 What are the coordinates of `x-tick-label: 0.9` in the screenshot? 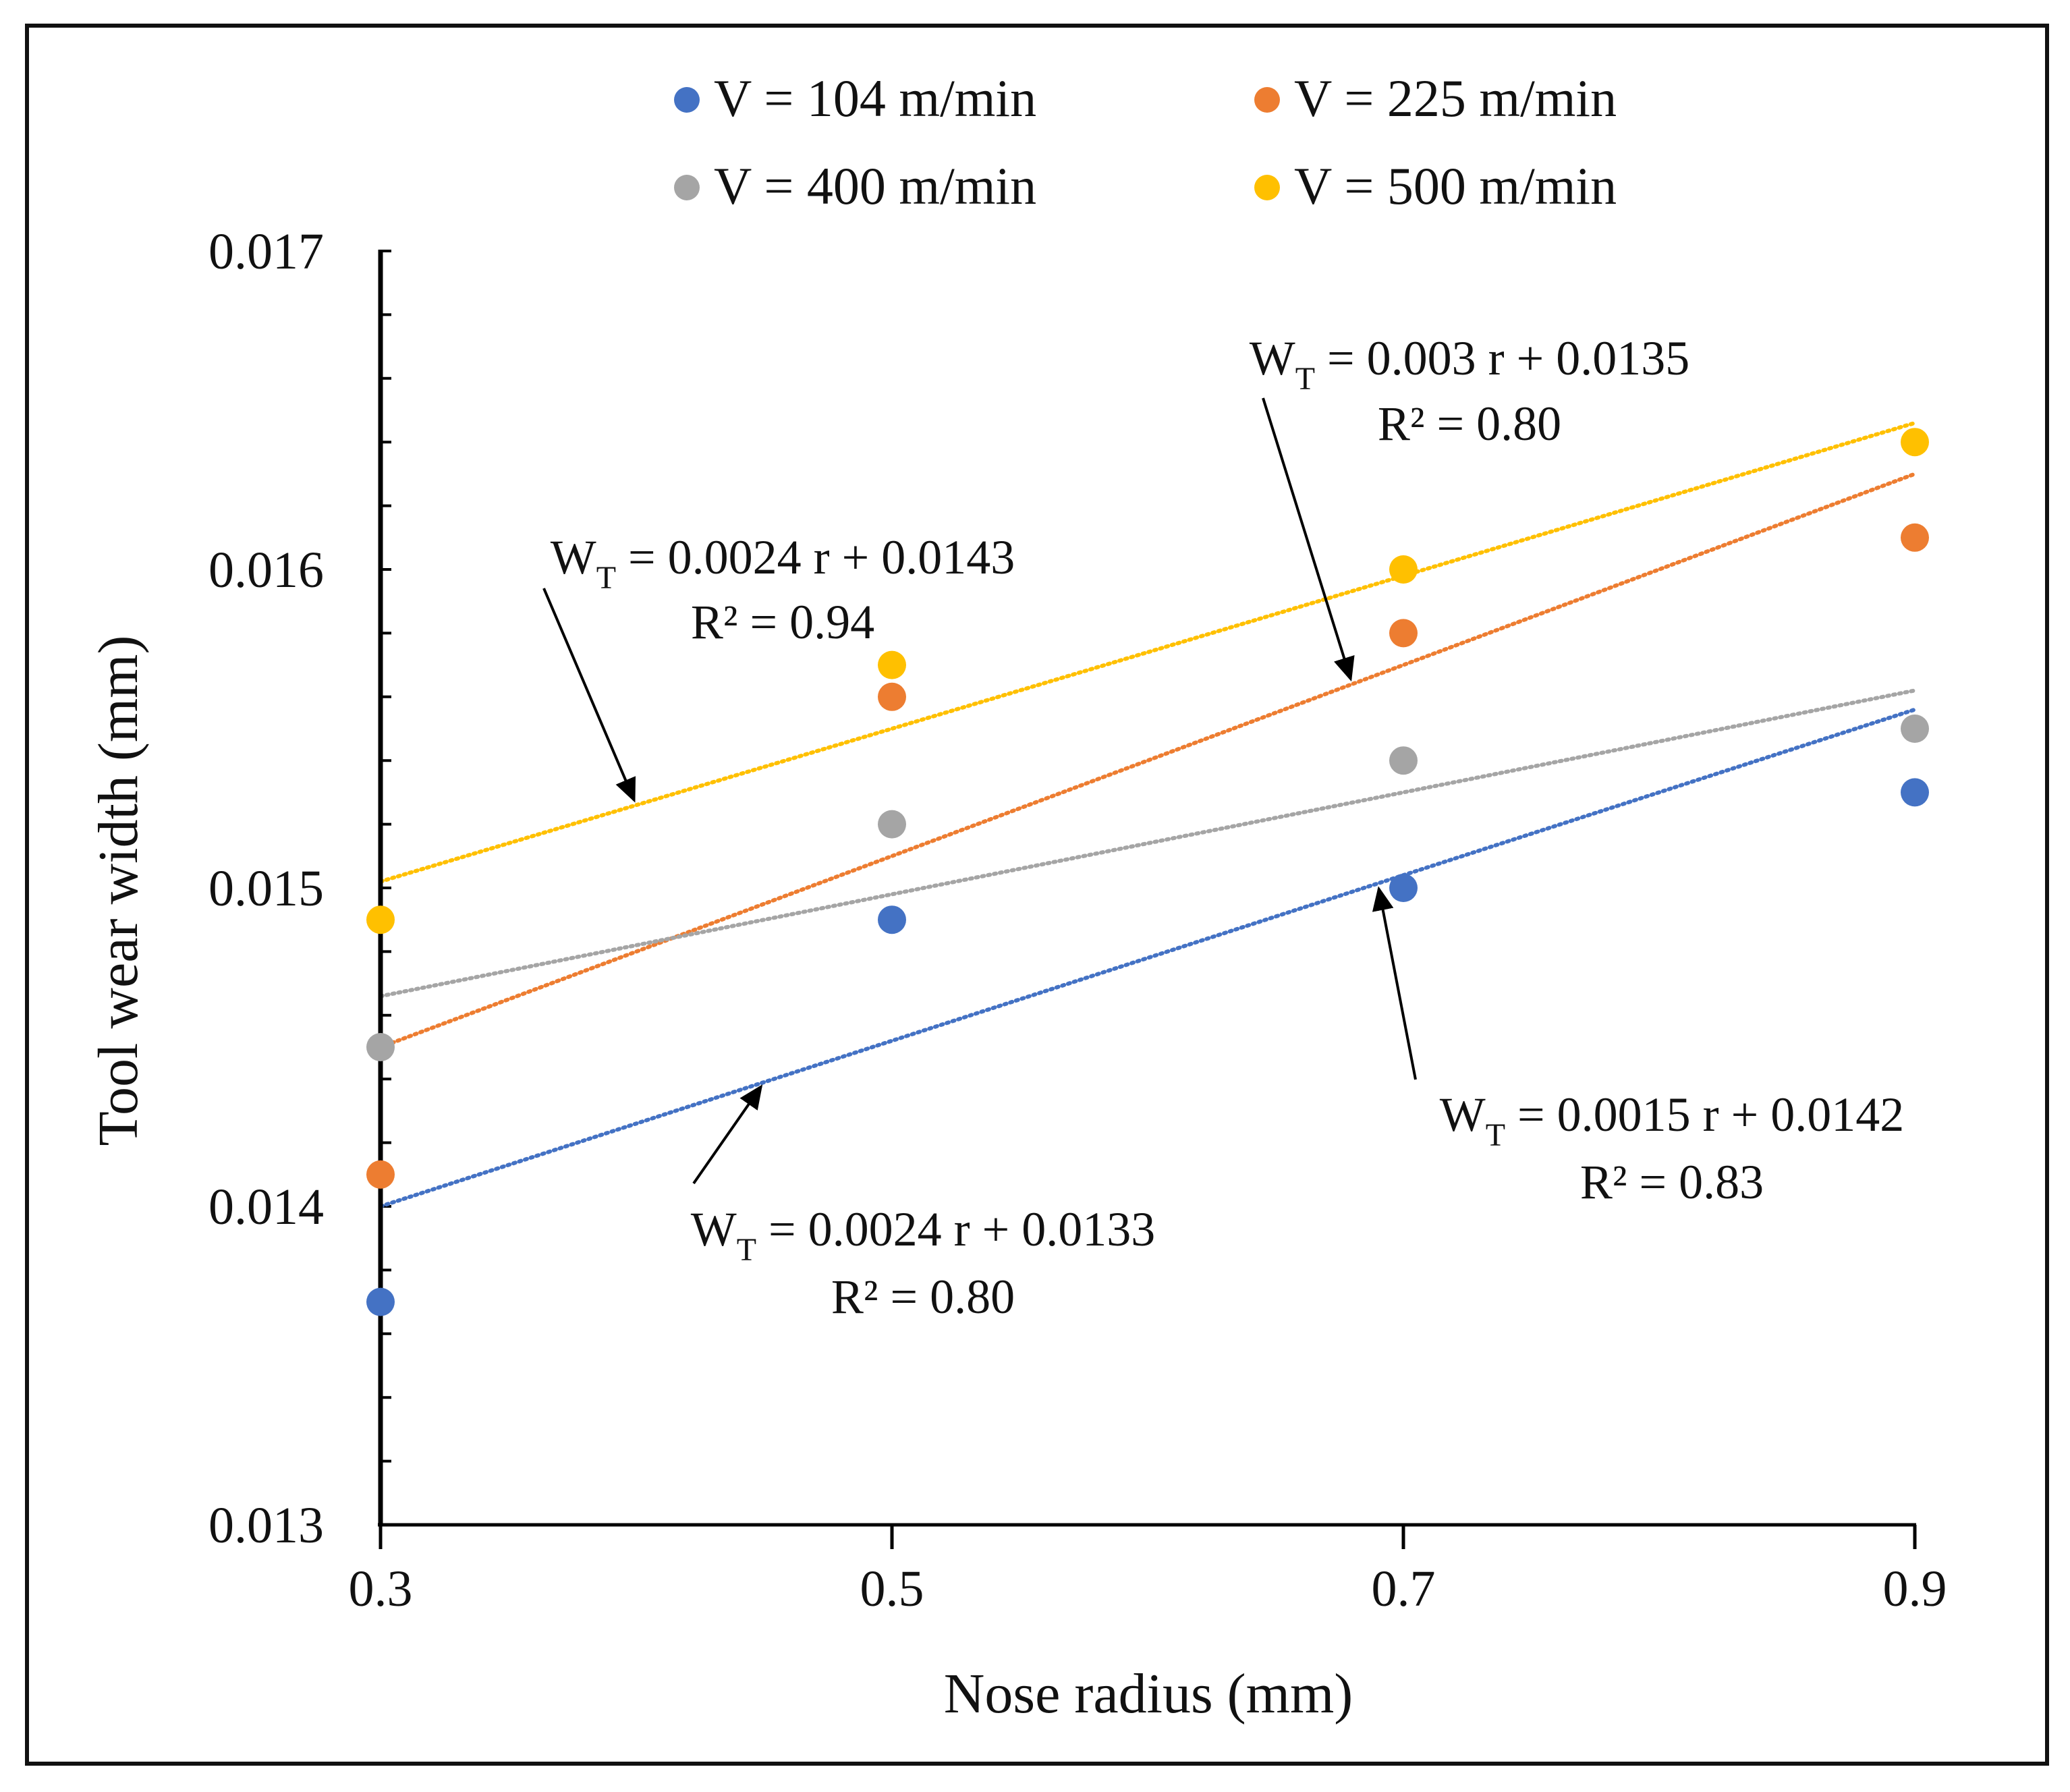 It's located at (1915, 1589).